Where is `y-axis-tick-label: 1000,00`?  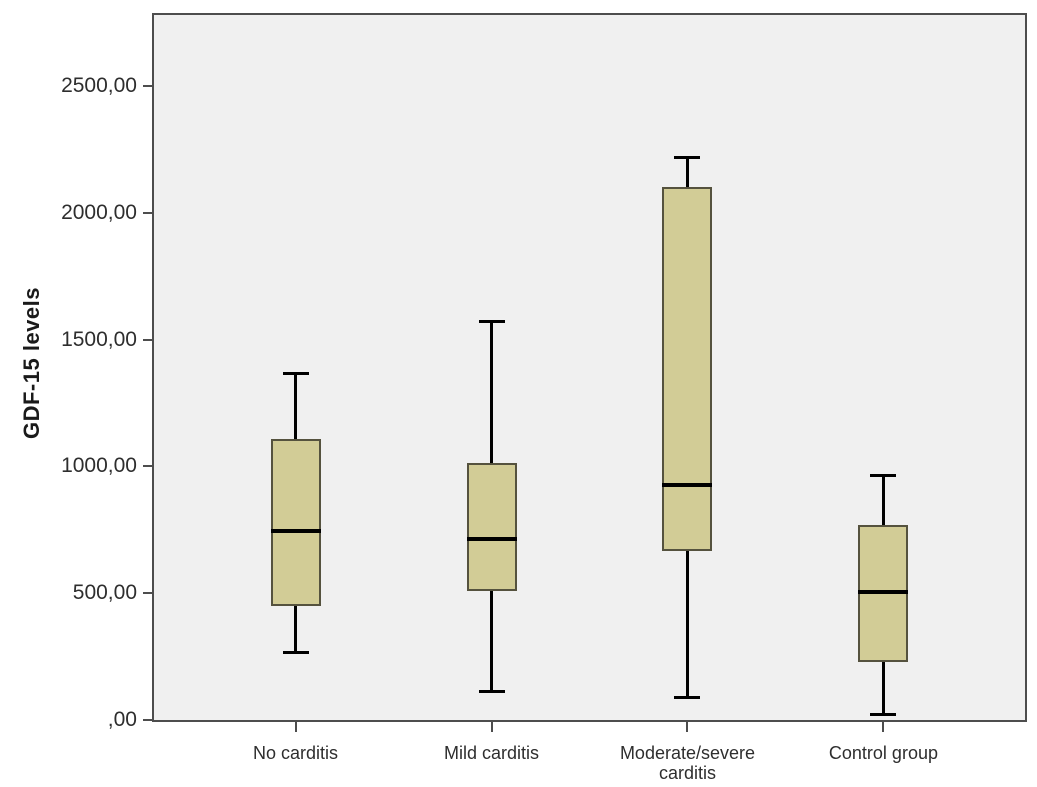
y-axis-tick-label: 1000,00 is located at coordinates (99, 466).